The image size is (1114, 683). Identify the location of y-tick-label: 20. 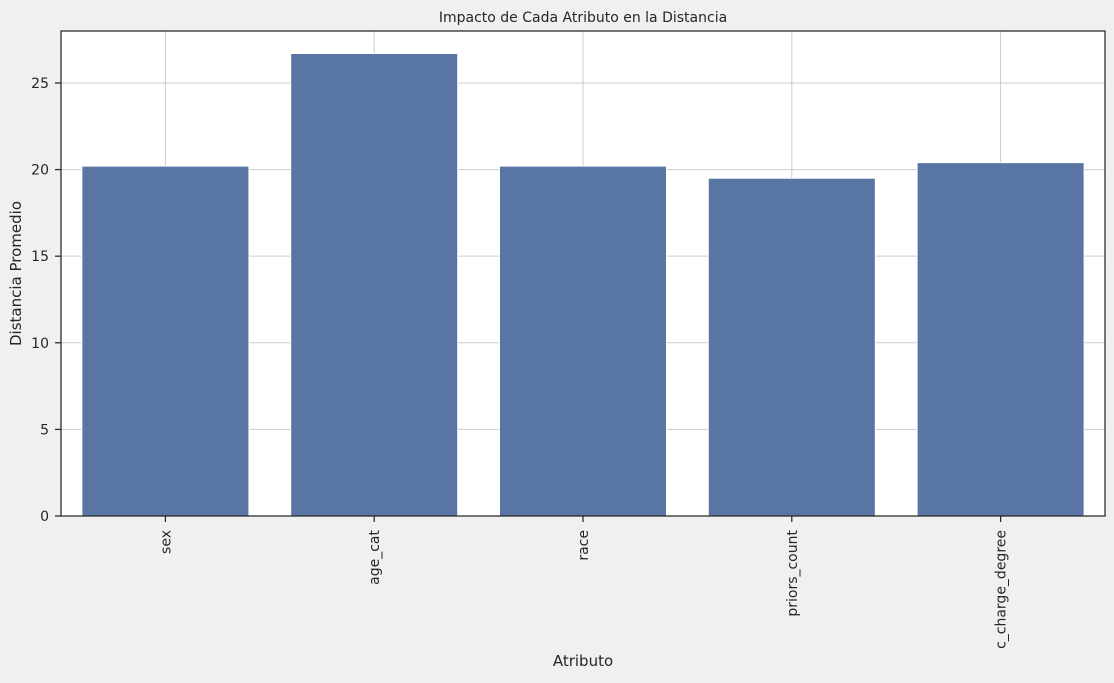
(40, 171).